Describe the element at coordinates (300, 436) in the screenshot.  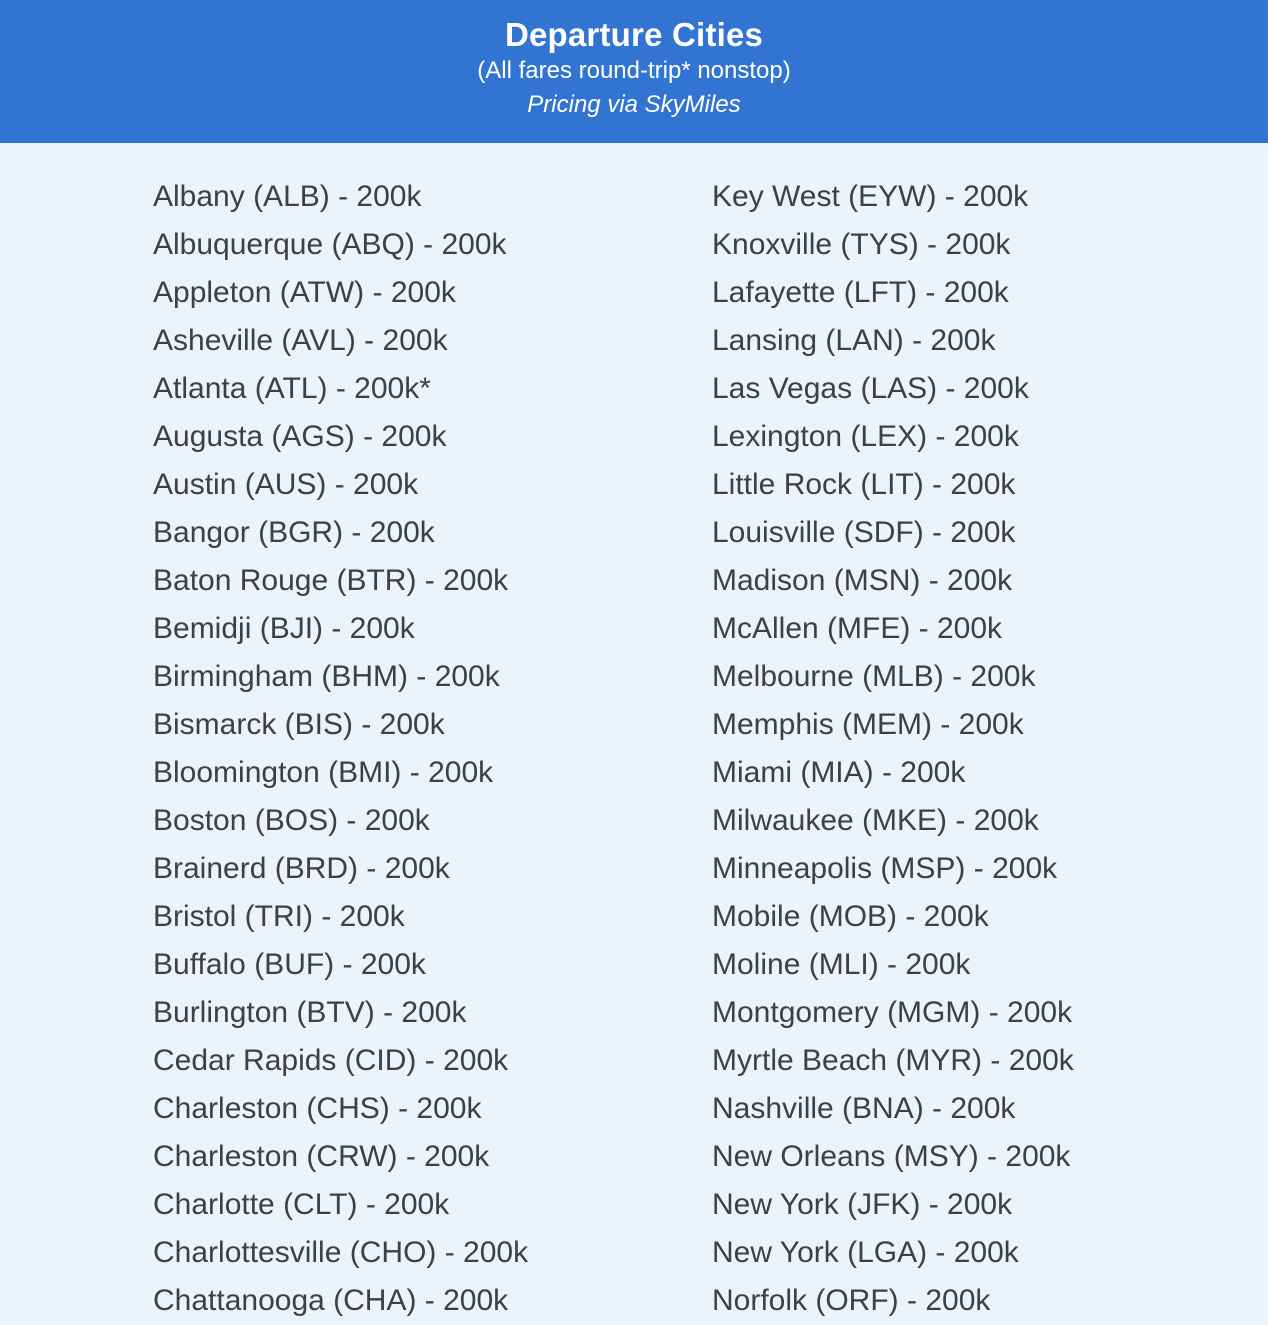
I see `city-fare-item: Augusta (AGS) - 200k` at that location.